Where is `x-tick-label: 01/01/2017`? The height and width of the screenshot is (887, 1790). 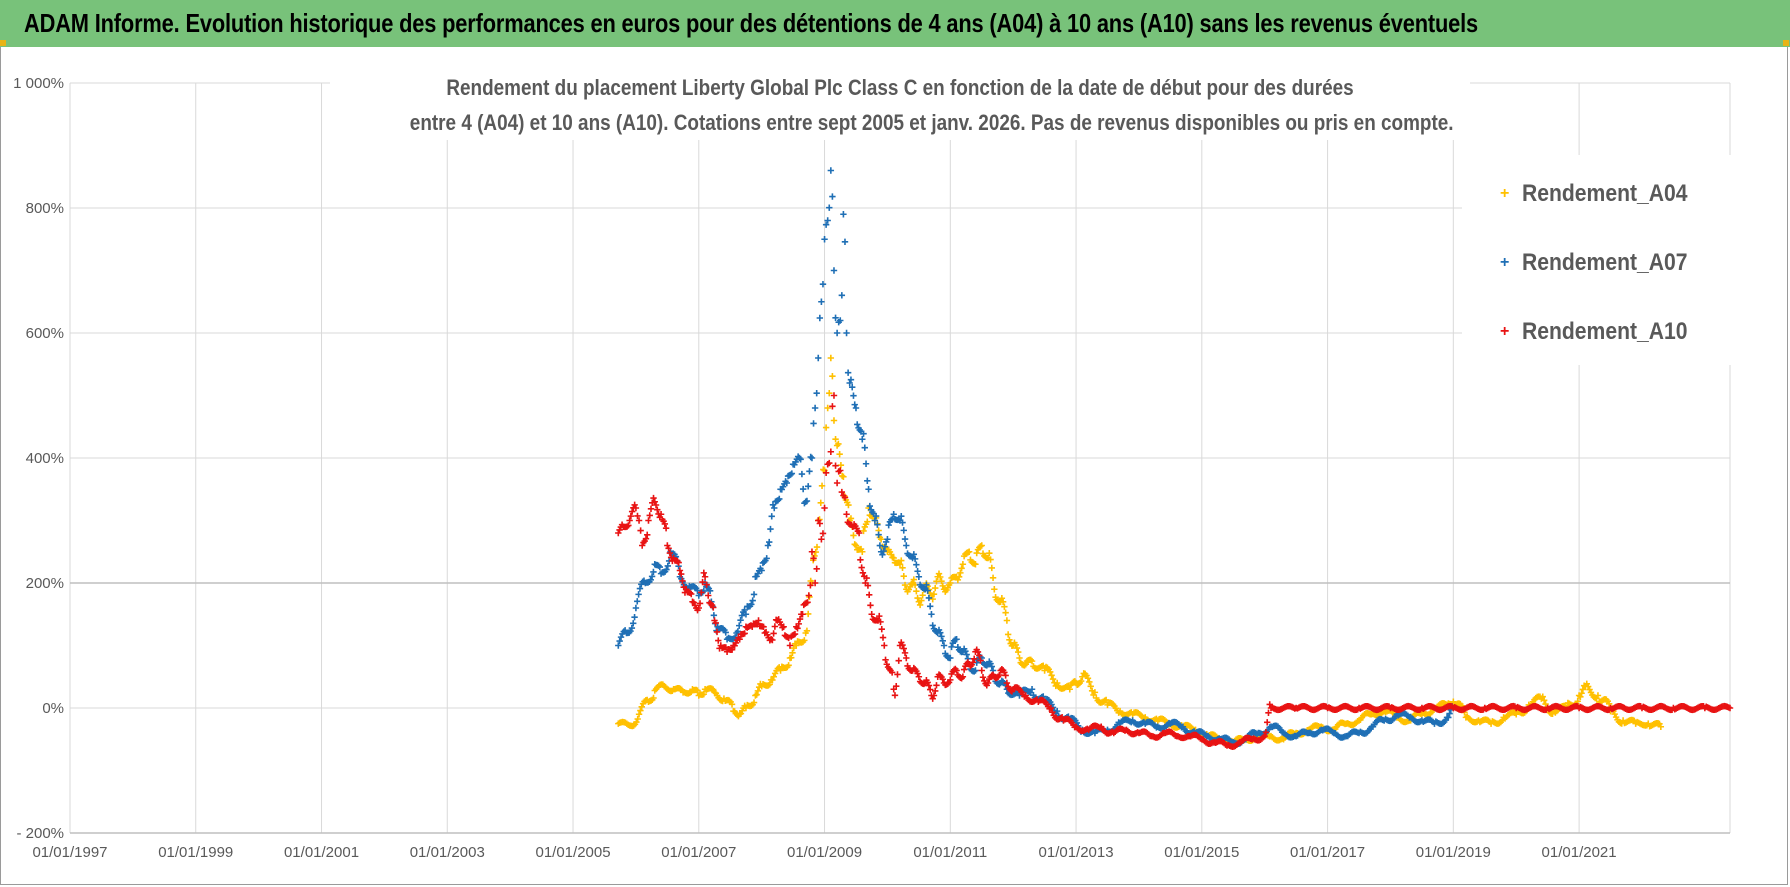 x-tick-label: 01/01/2017 is located at coordinates (1327, 852).